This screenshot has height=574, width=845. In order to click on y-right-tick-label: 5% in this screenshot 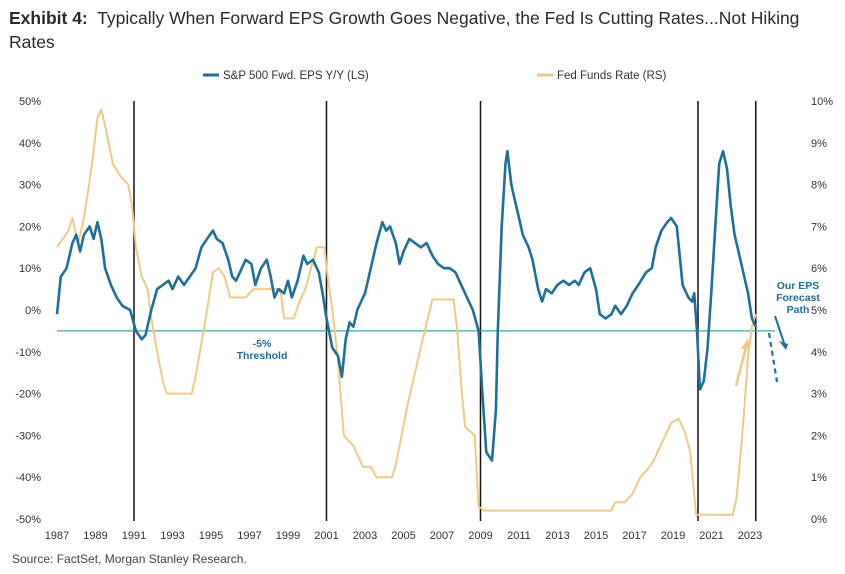, I will do `click(819, 311)`.